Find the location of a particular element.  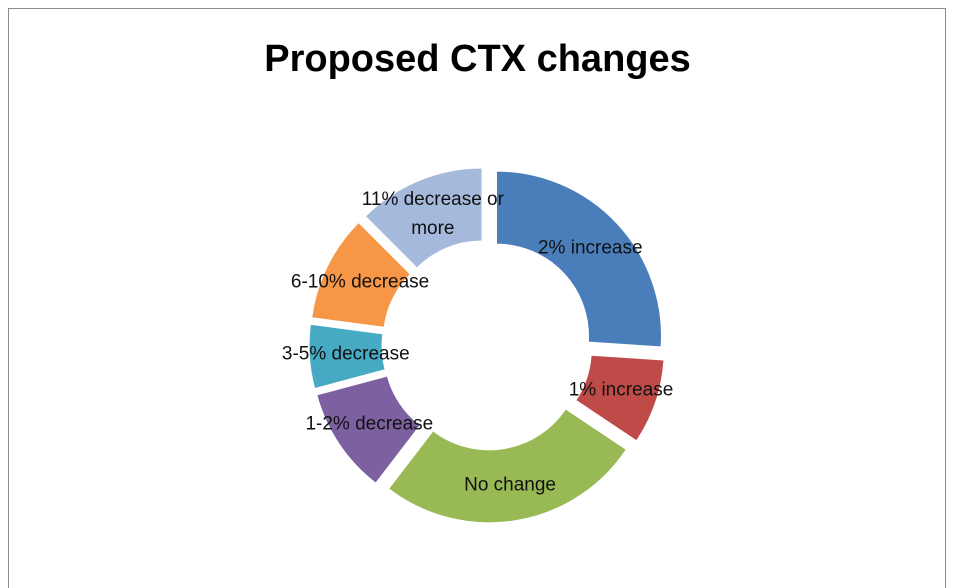

segment-label: 2% increase is located at coordinates (590, 248).